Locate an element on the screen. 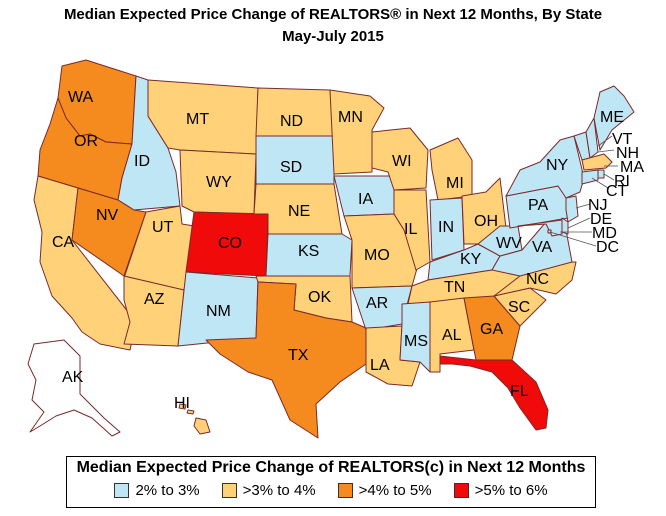  legend-swatch-c2 is located at coordinates (229, 490).